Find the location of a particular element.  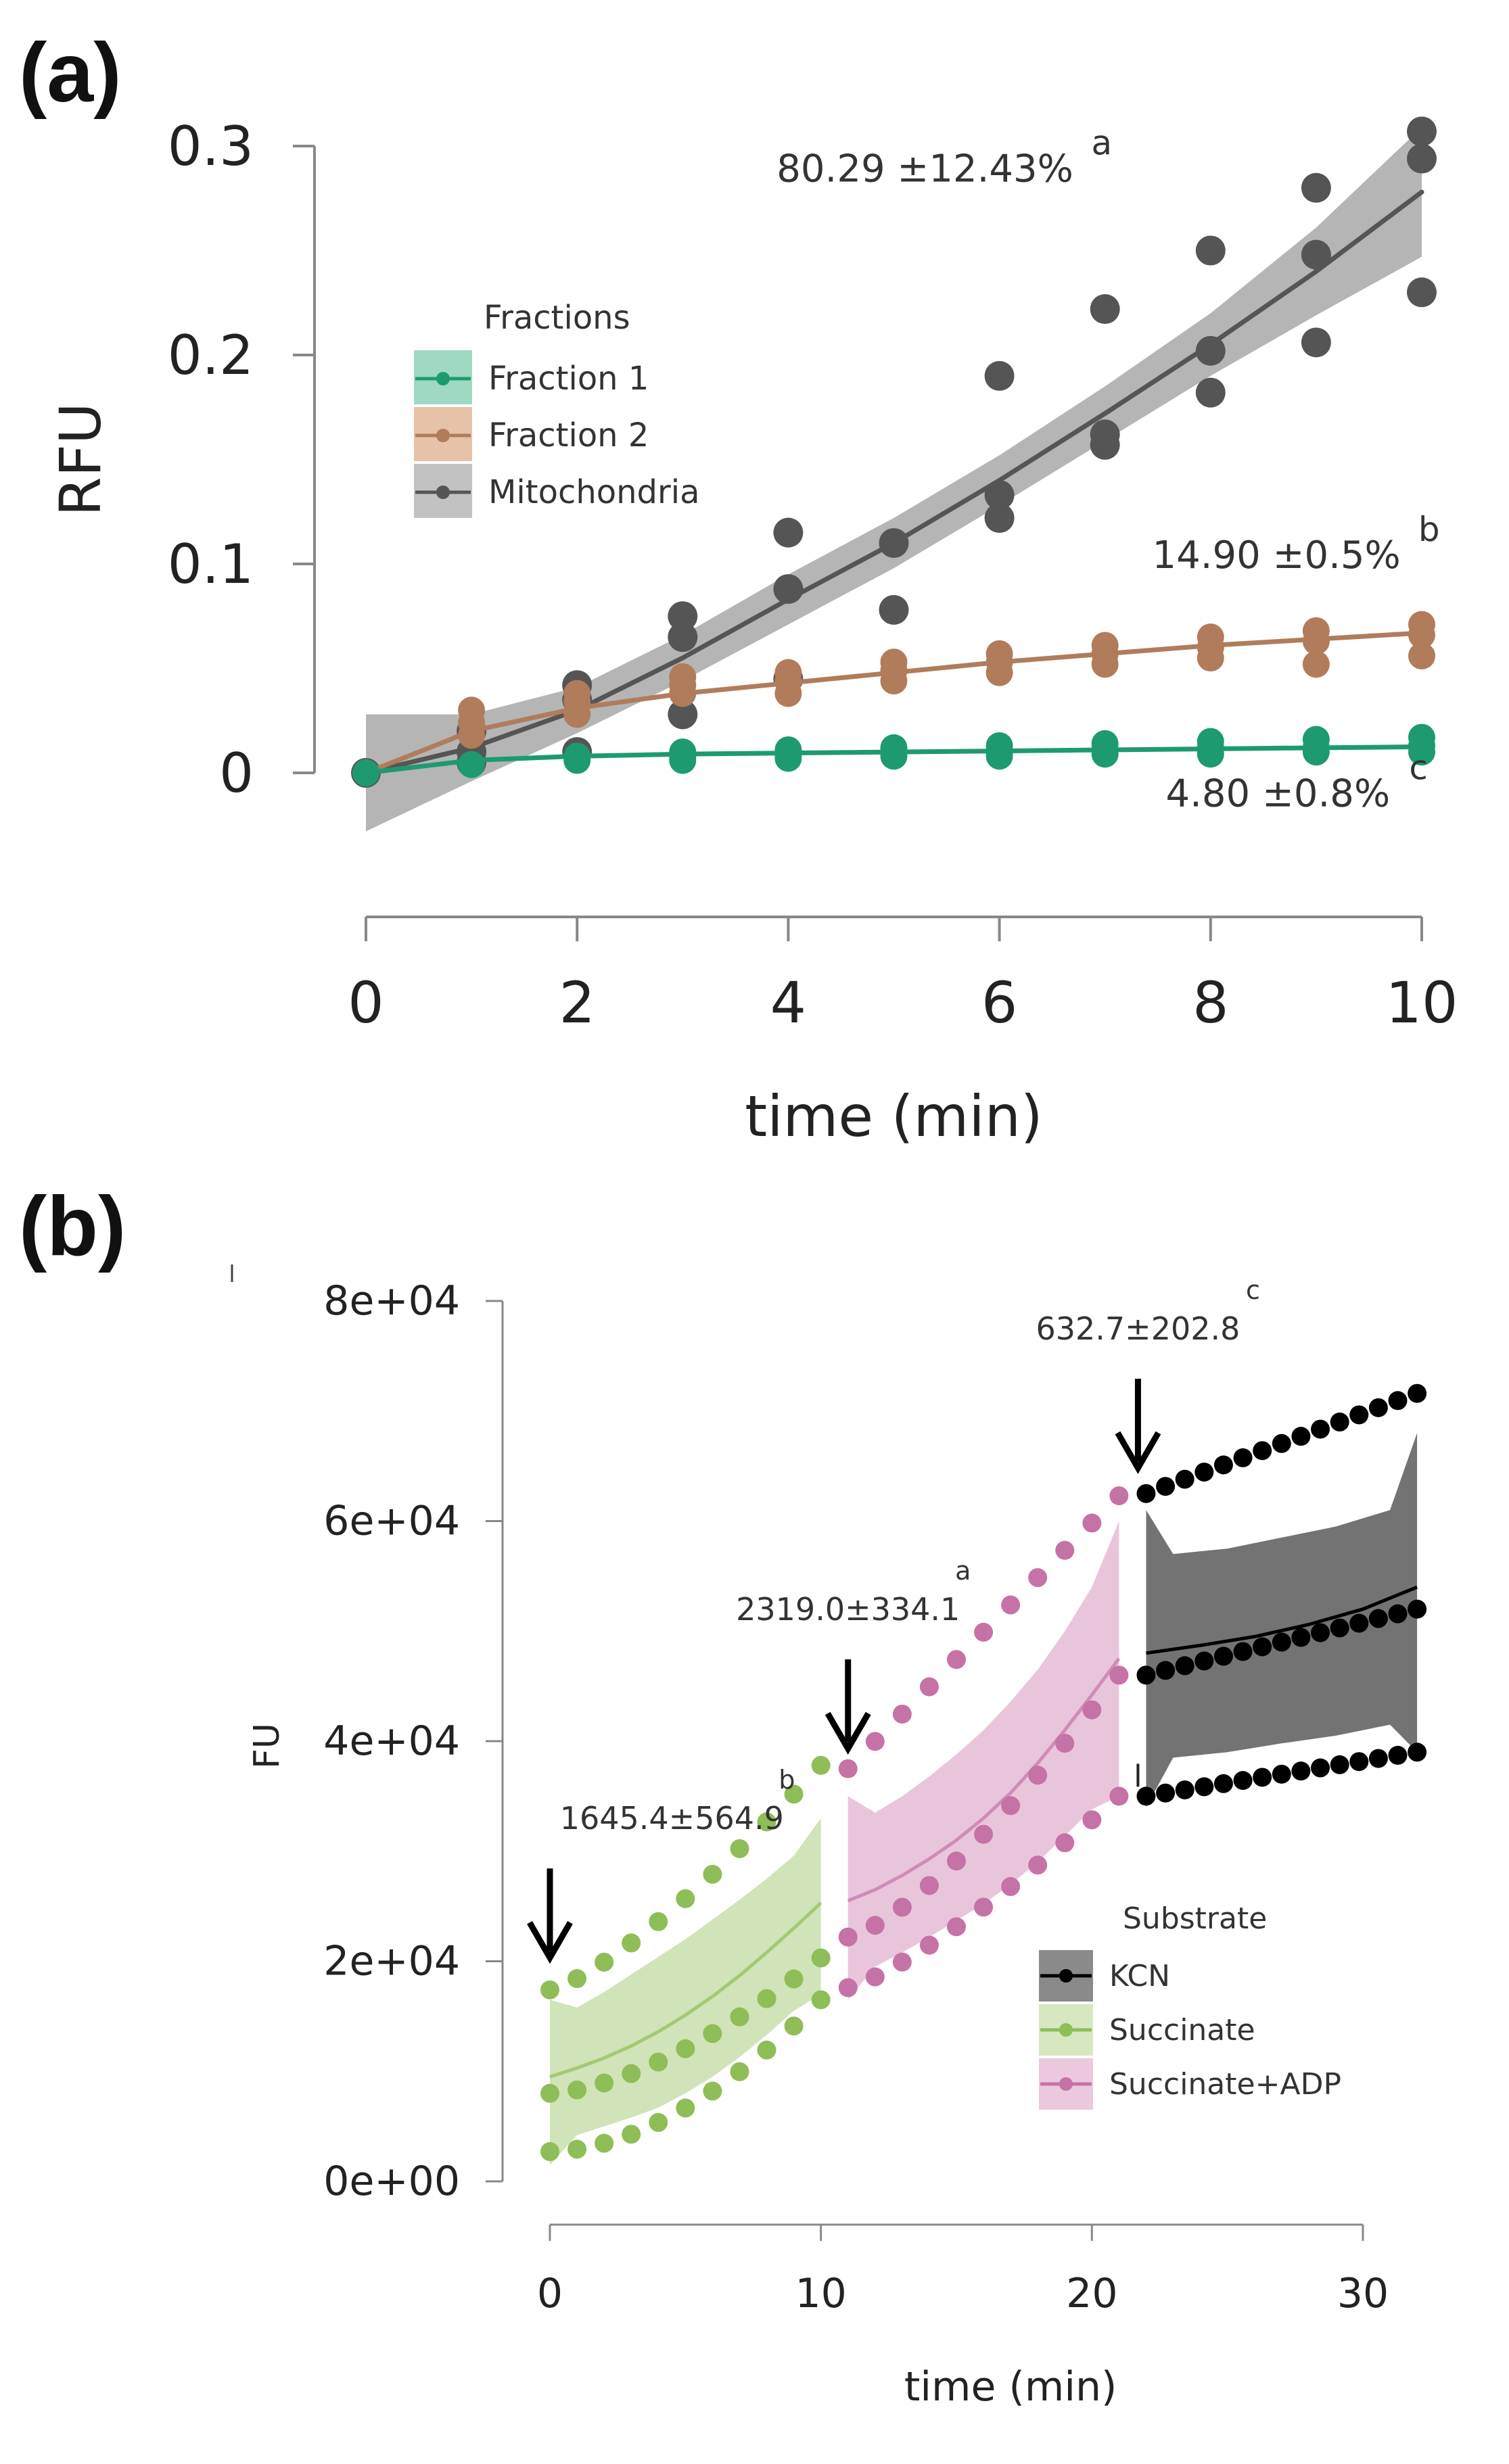

legend-label: Succinate+ADP is located at coordinates (1225, 2084).